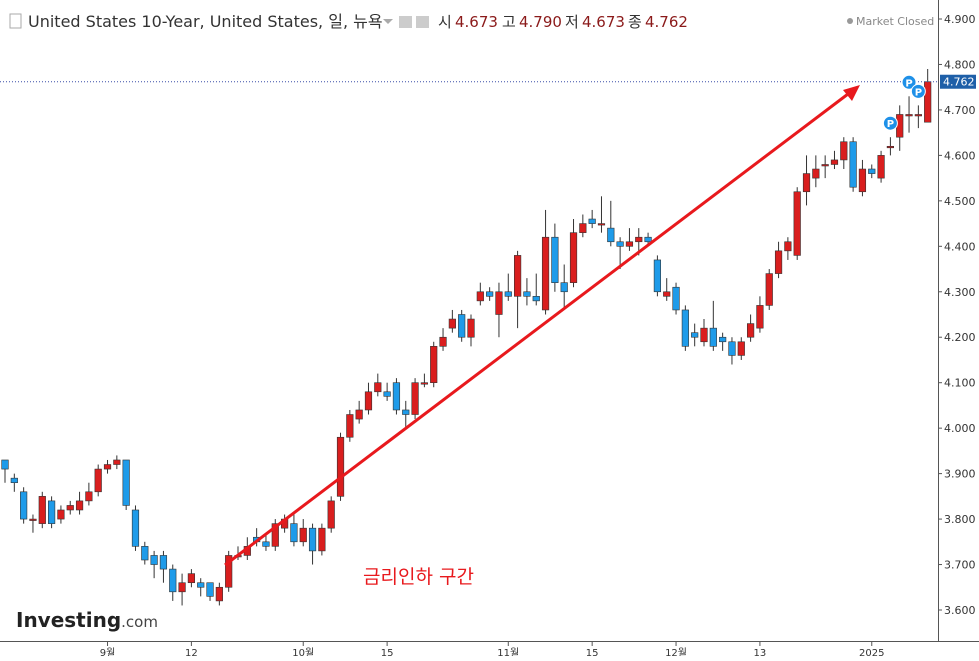  I want to click on high-label: 고, so click(509, 22).